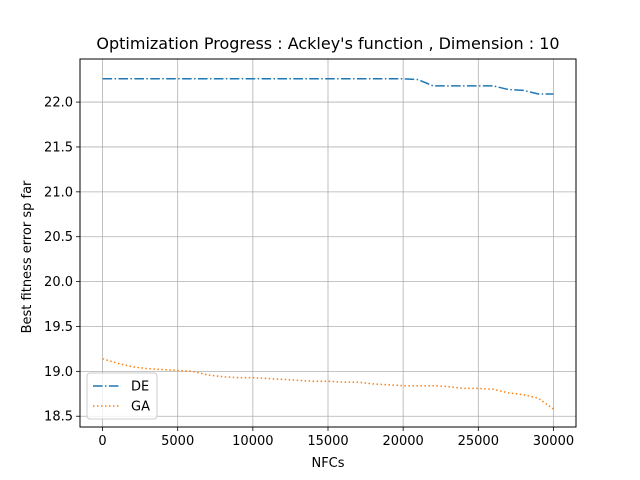 This screenshot has height=480, width=640. I want to click on legend-label-de: DE, so click(140, 387).